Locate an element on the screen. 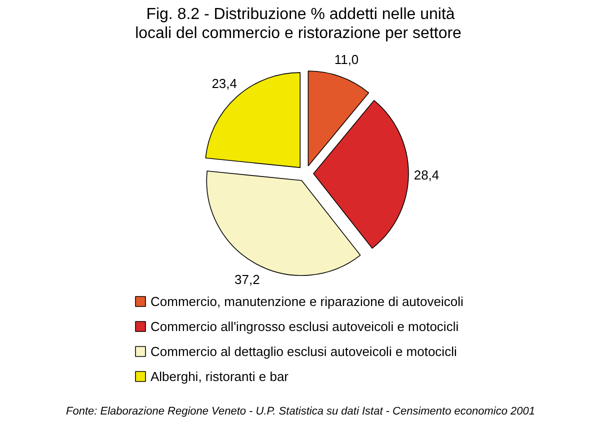 The width and height of the screenshot is (600, 423). chart-title: Fig. 8.2 - Distribuzione % addetti nelle unità locali del commercio e ristorazione per settore is located at coordinates (298, 24).